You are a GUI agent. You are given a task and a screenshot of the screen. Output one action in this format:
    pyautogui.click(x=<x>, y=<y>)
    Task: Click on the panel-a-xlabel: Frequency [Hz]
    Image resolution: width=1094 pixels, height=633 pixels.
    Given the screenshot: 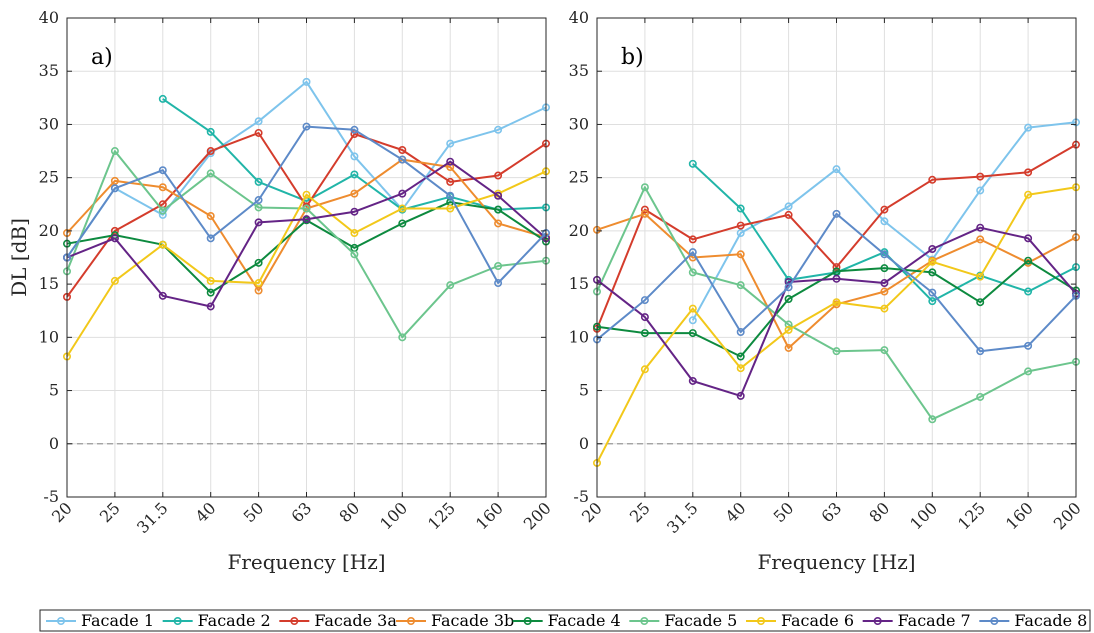 What is the action you would take?
    pyautogui.click(x=306, y=562)
    